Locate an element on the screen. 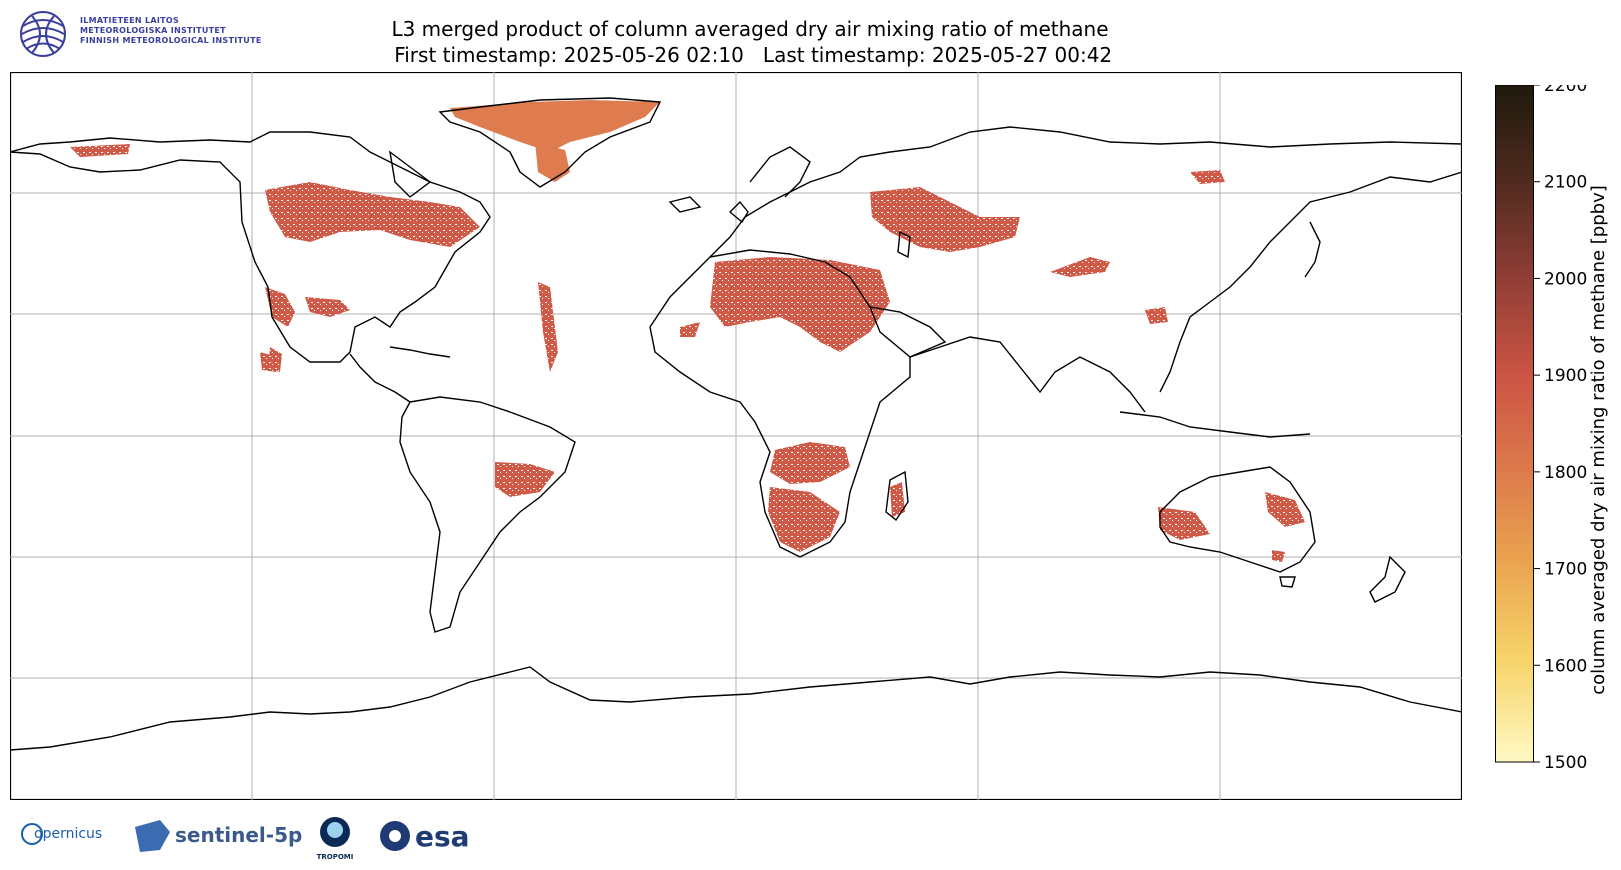 The width and height of the screenshot is (1621, 870). data-us-central is located at coordinates (327, 307).